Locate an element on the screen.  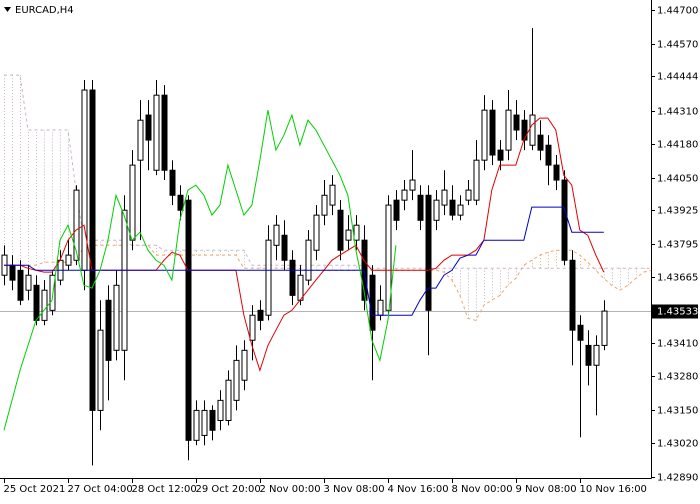
y-tick-label: 1.42890 is located at coordinates (677, 478).